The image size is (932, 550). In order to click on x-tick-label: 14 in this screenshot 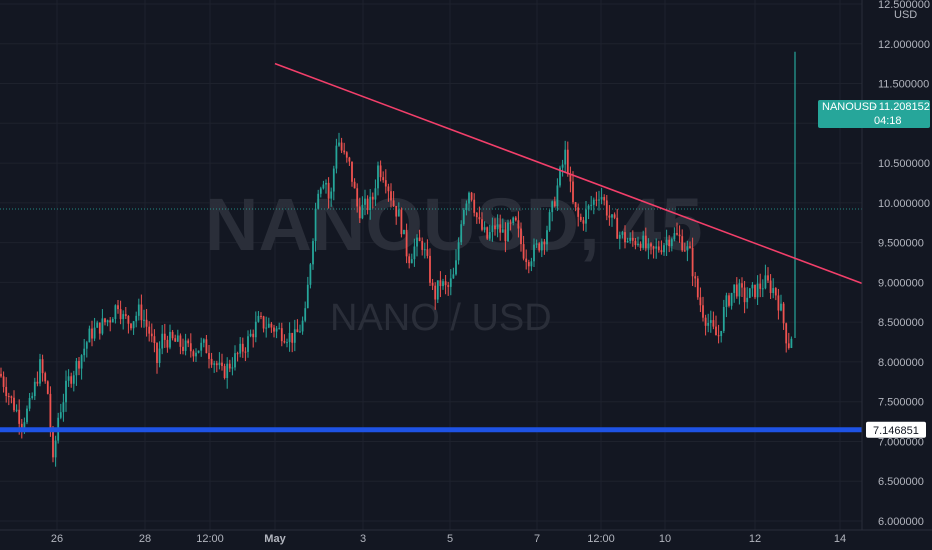, I will do `click(840, 539)`.